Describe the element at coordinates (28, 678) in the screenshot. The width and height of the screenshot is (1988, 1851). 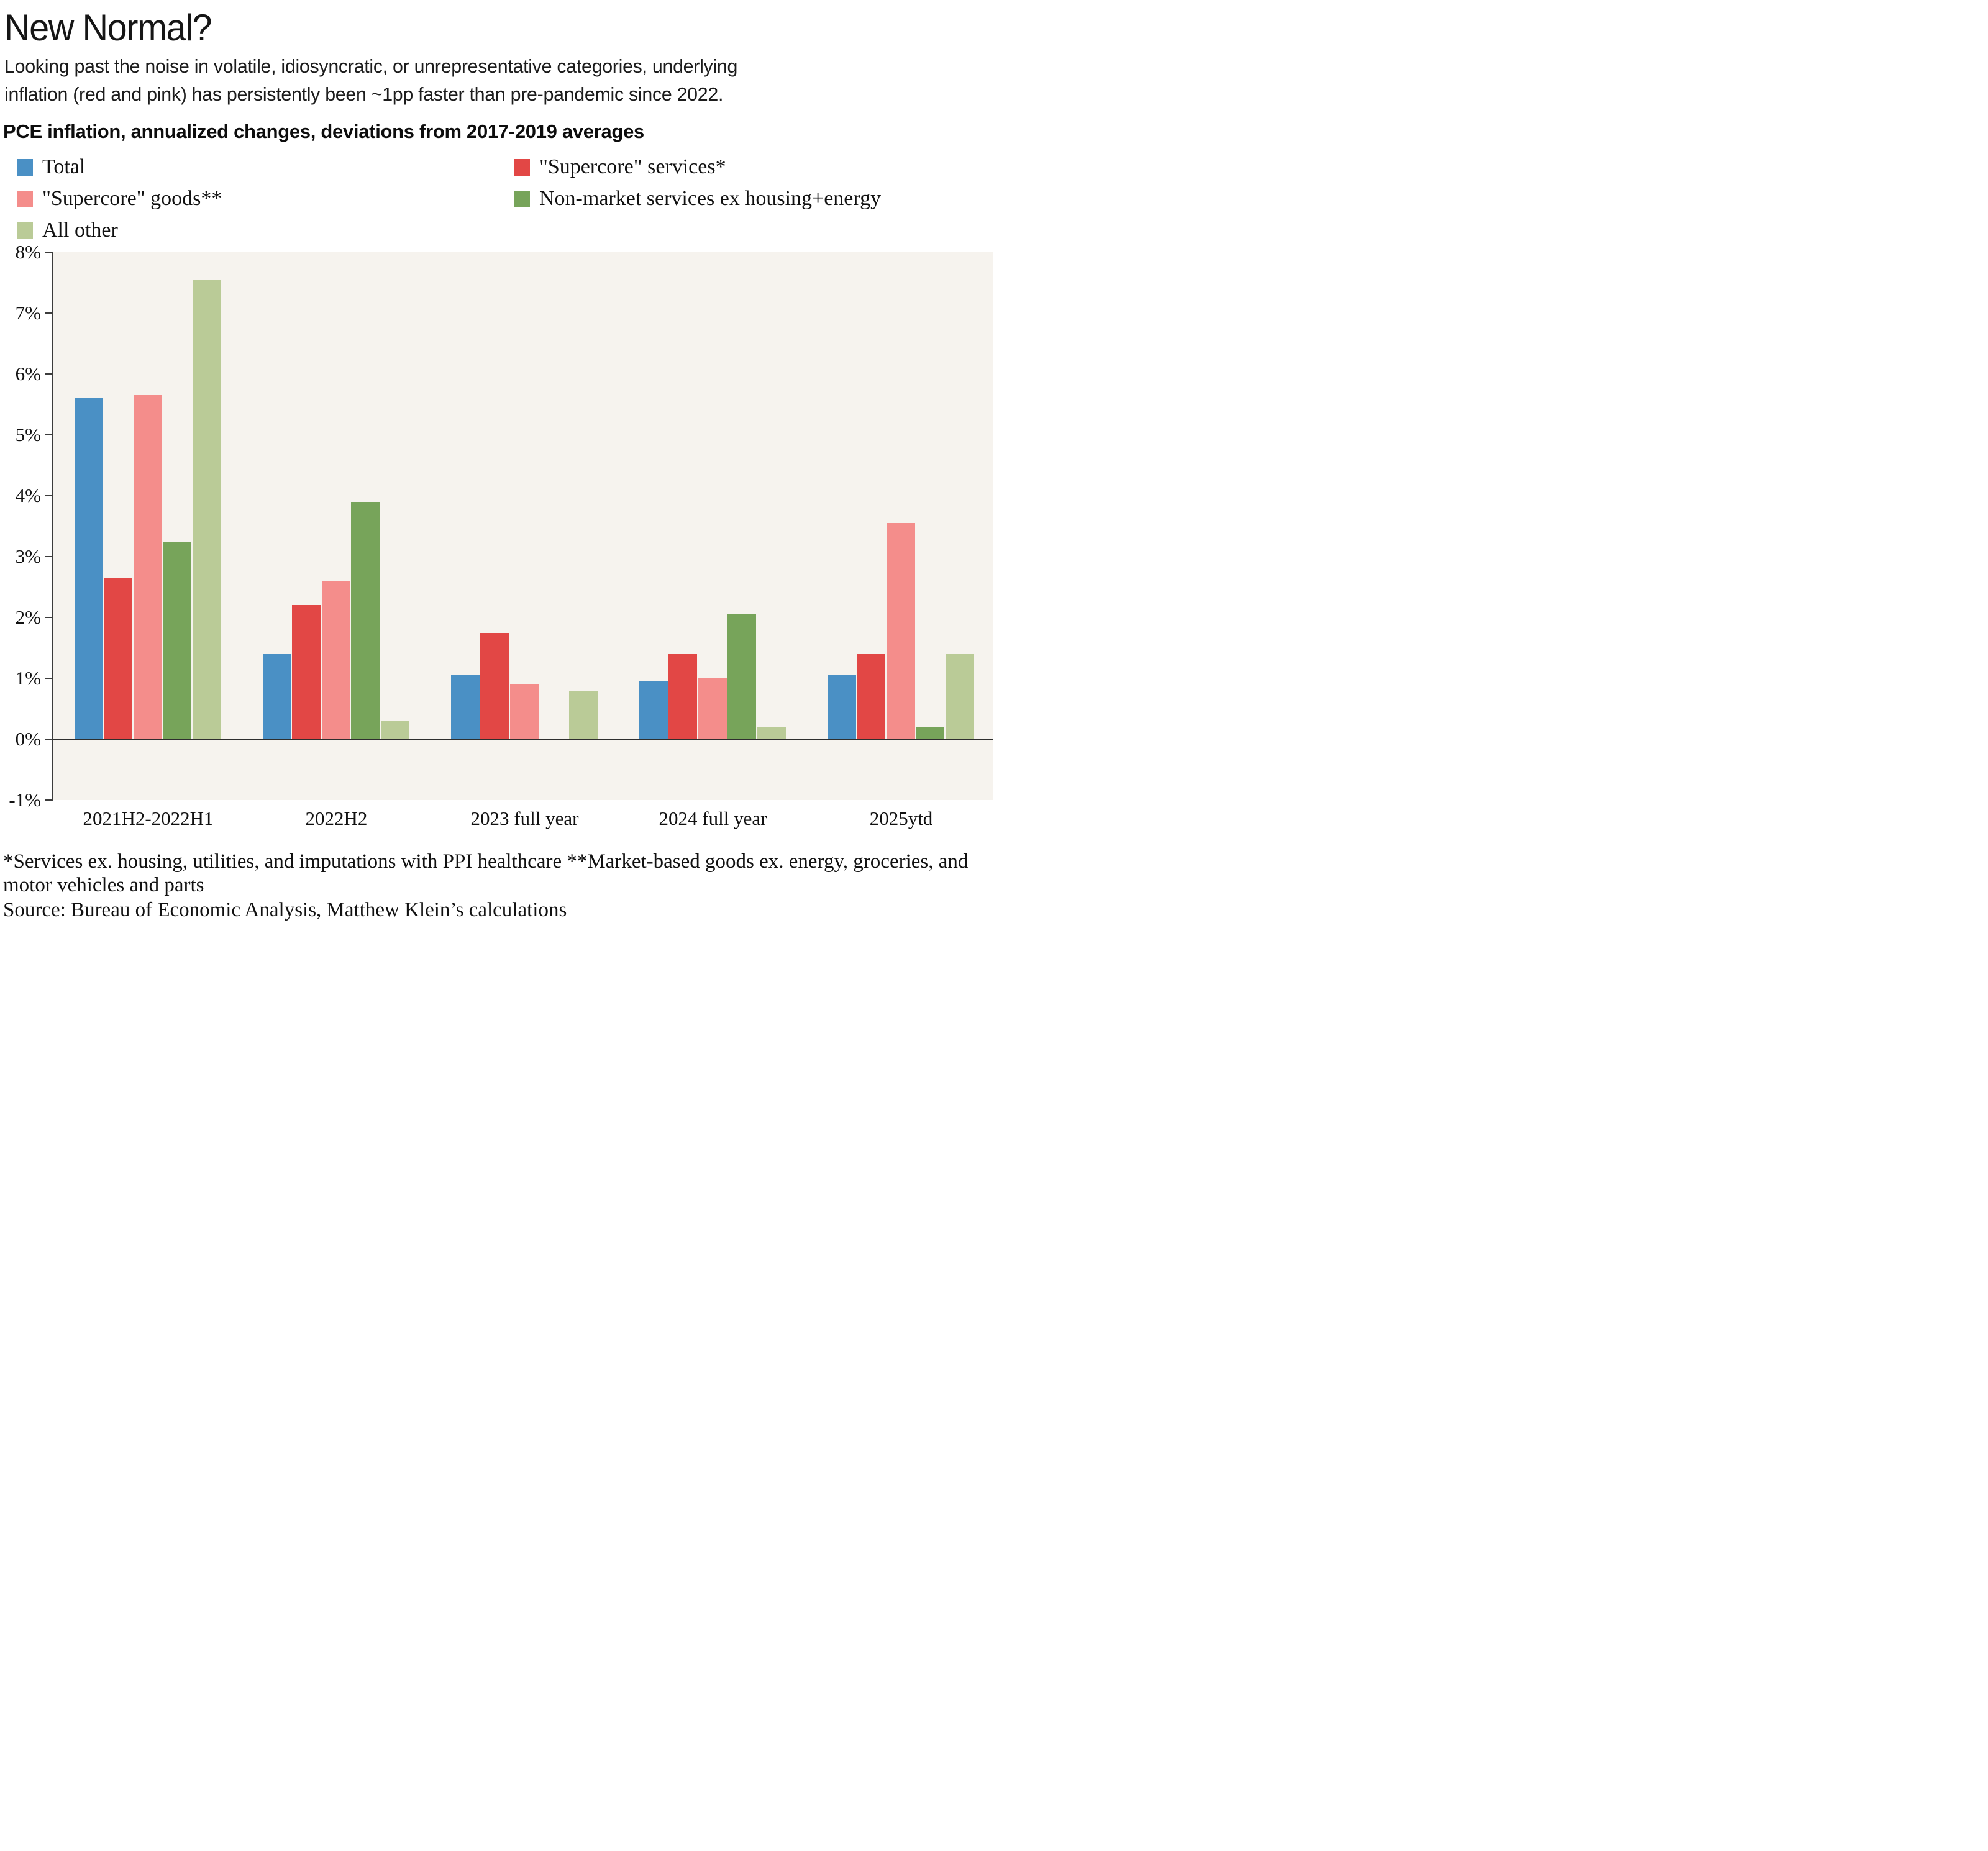
I see `y-tick-label: 1%` at that location.